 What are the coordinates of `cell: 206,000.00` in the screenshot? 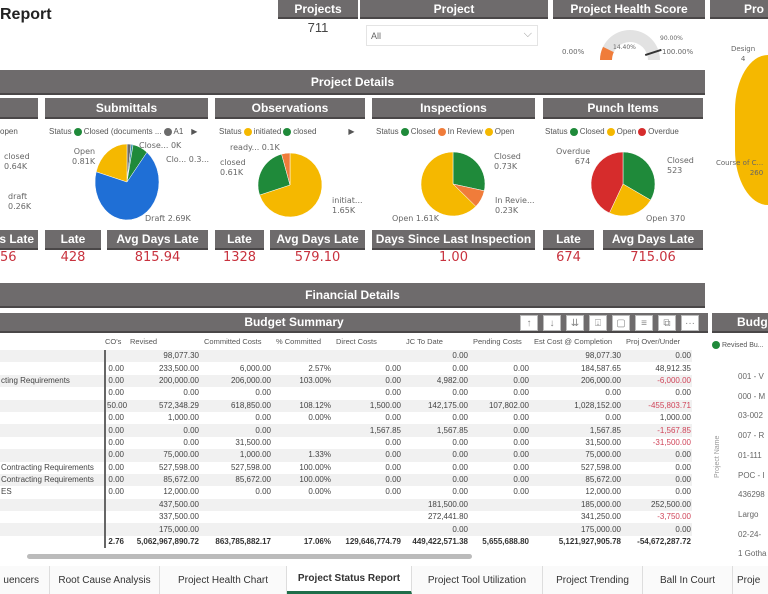 It's located at (236, 381).